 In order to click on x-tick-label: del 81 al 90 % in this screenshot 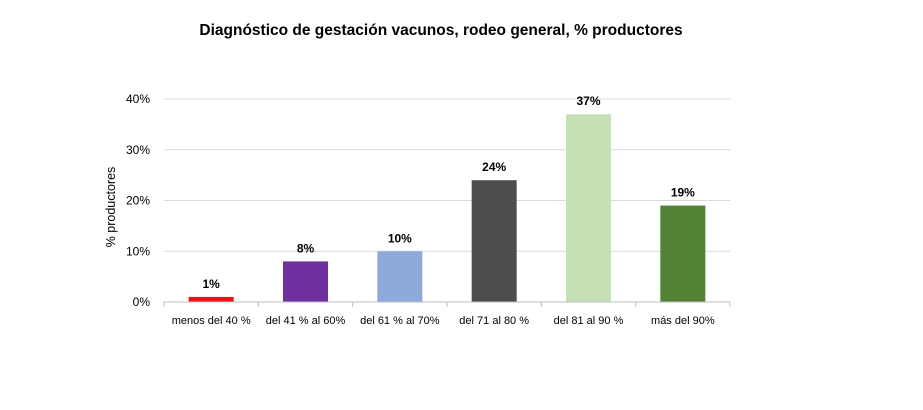, I will do `click(589, 321)`.